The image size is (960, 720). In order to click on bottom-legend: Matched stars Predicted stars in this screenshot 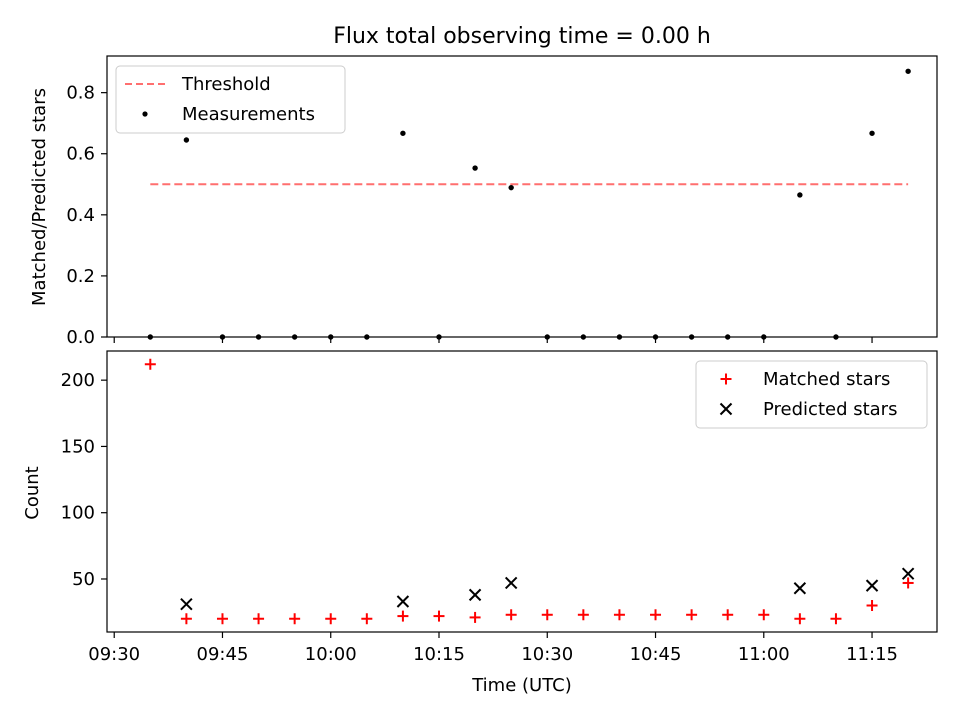, I will do `click(811, 394)`.